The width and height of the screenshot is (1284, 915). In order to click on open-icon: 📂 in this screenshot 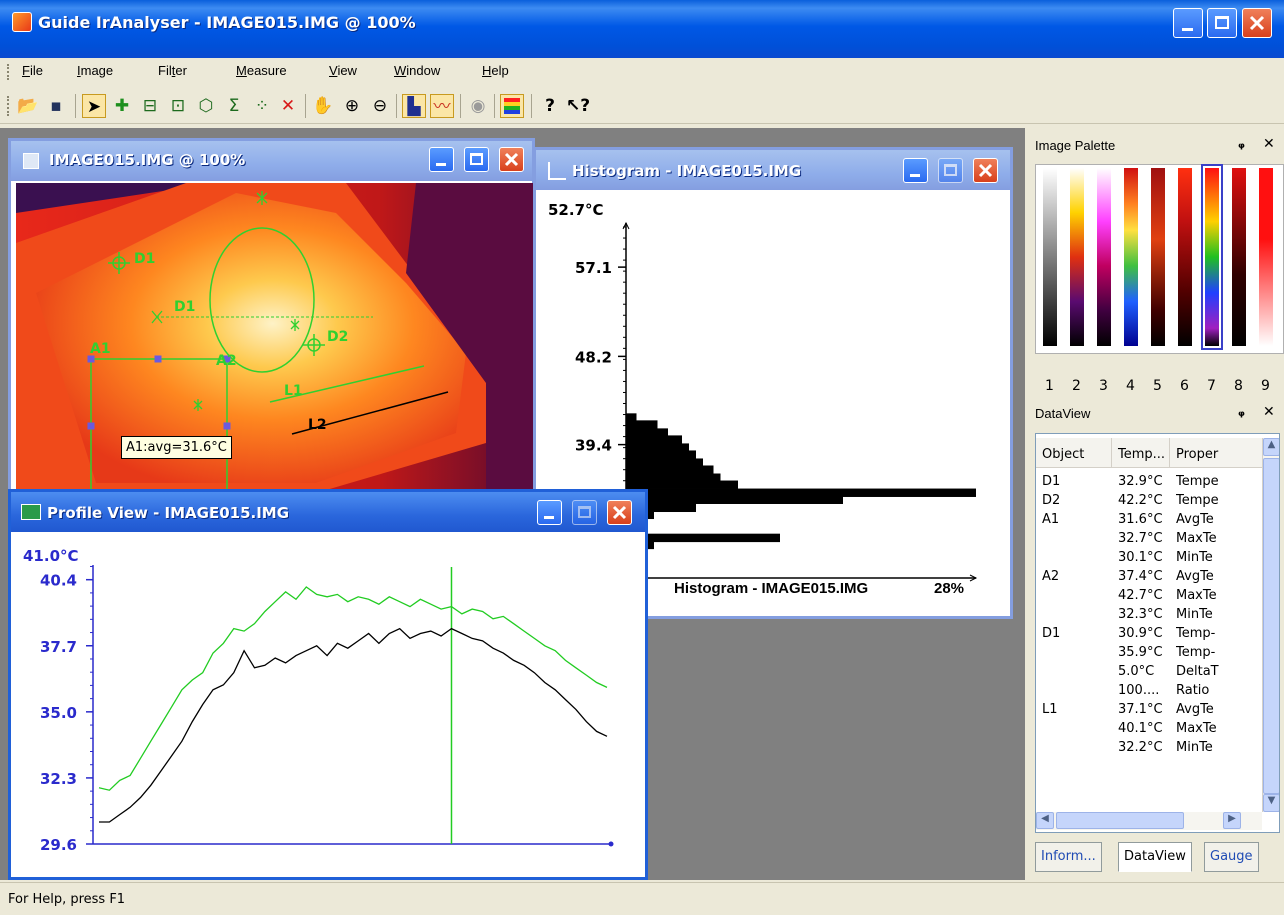, I will do `click(28, 106)`.